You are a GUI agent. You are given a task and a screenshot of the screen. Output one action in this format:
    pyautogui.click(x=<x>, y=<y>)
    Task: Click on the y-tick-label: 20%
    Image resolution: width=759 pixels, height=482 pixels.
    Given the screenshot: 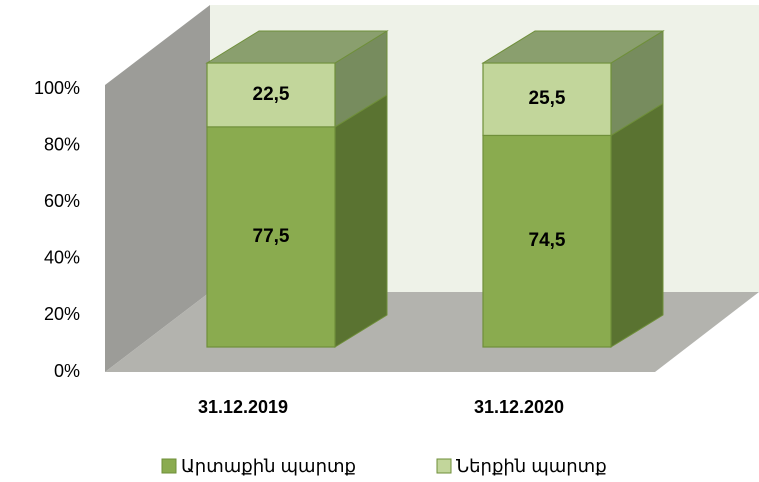 What is the action you would take?
    pyautogui.click(x=62, y=314)
    